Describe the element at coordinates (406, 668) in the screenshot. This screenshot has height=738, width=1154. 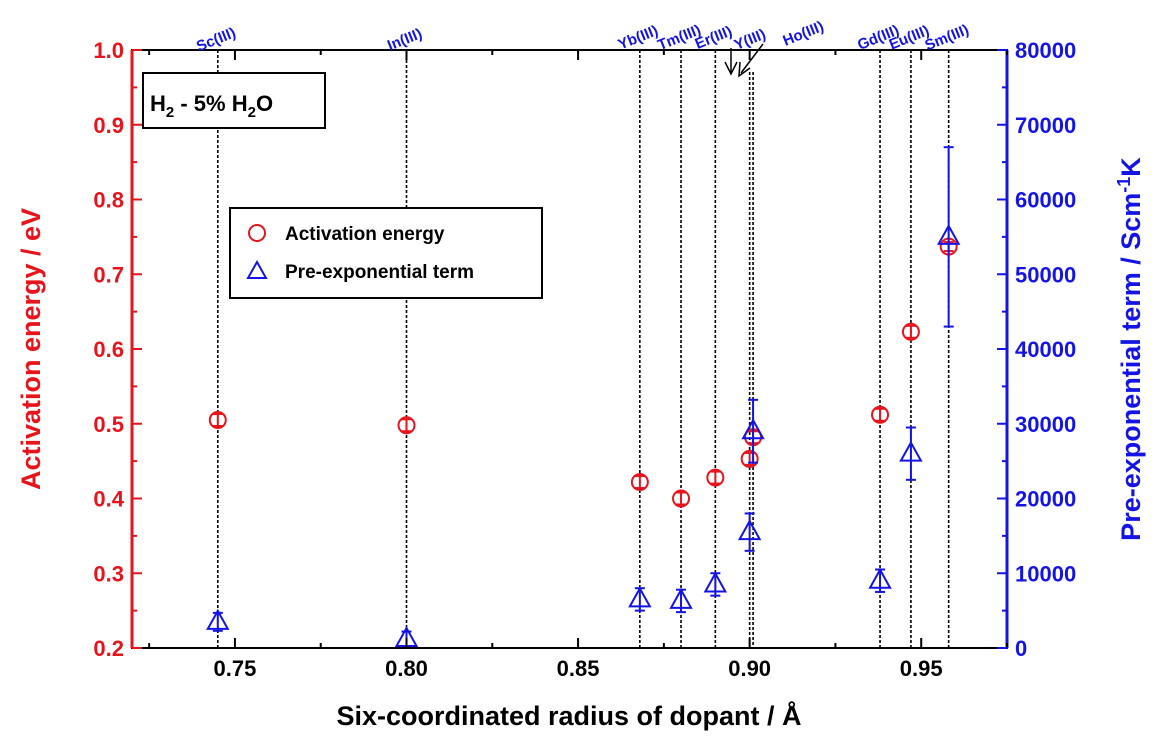
I see `x-tick-label: 0.80` at that location.